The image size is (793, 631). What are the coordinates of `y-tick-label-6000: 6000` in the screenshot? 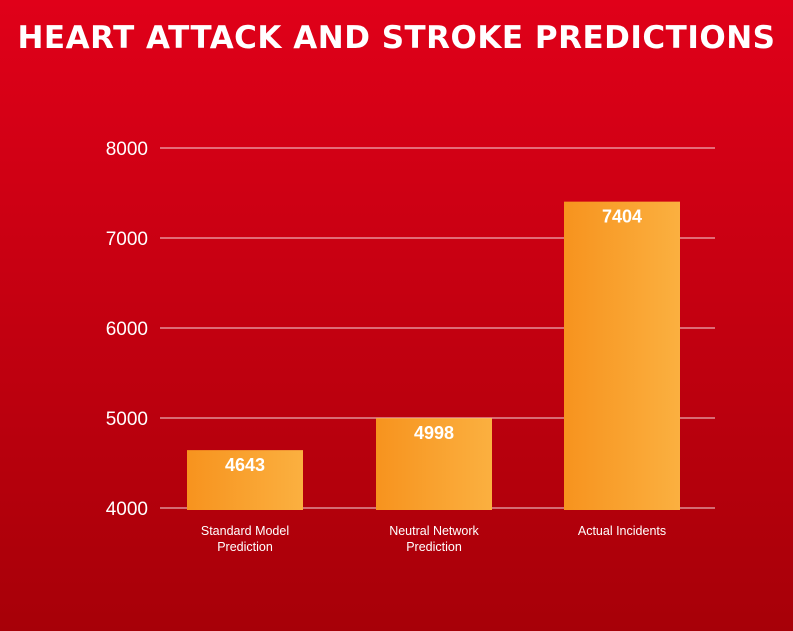 It's located at (127, 329).